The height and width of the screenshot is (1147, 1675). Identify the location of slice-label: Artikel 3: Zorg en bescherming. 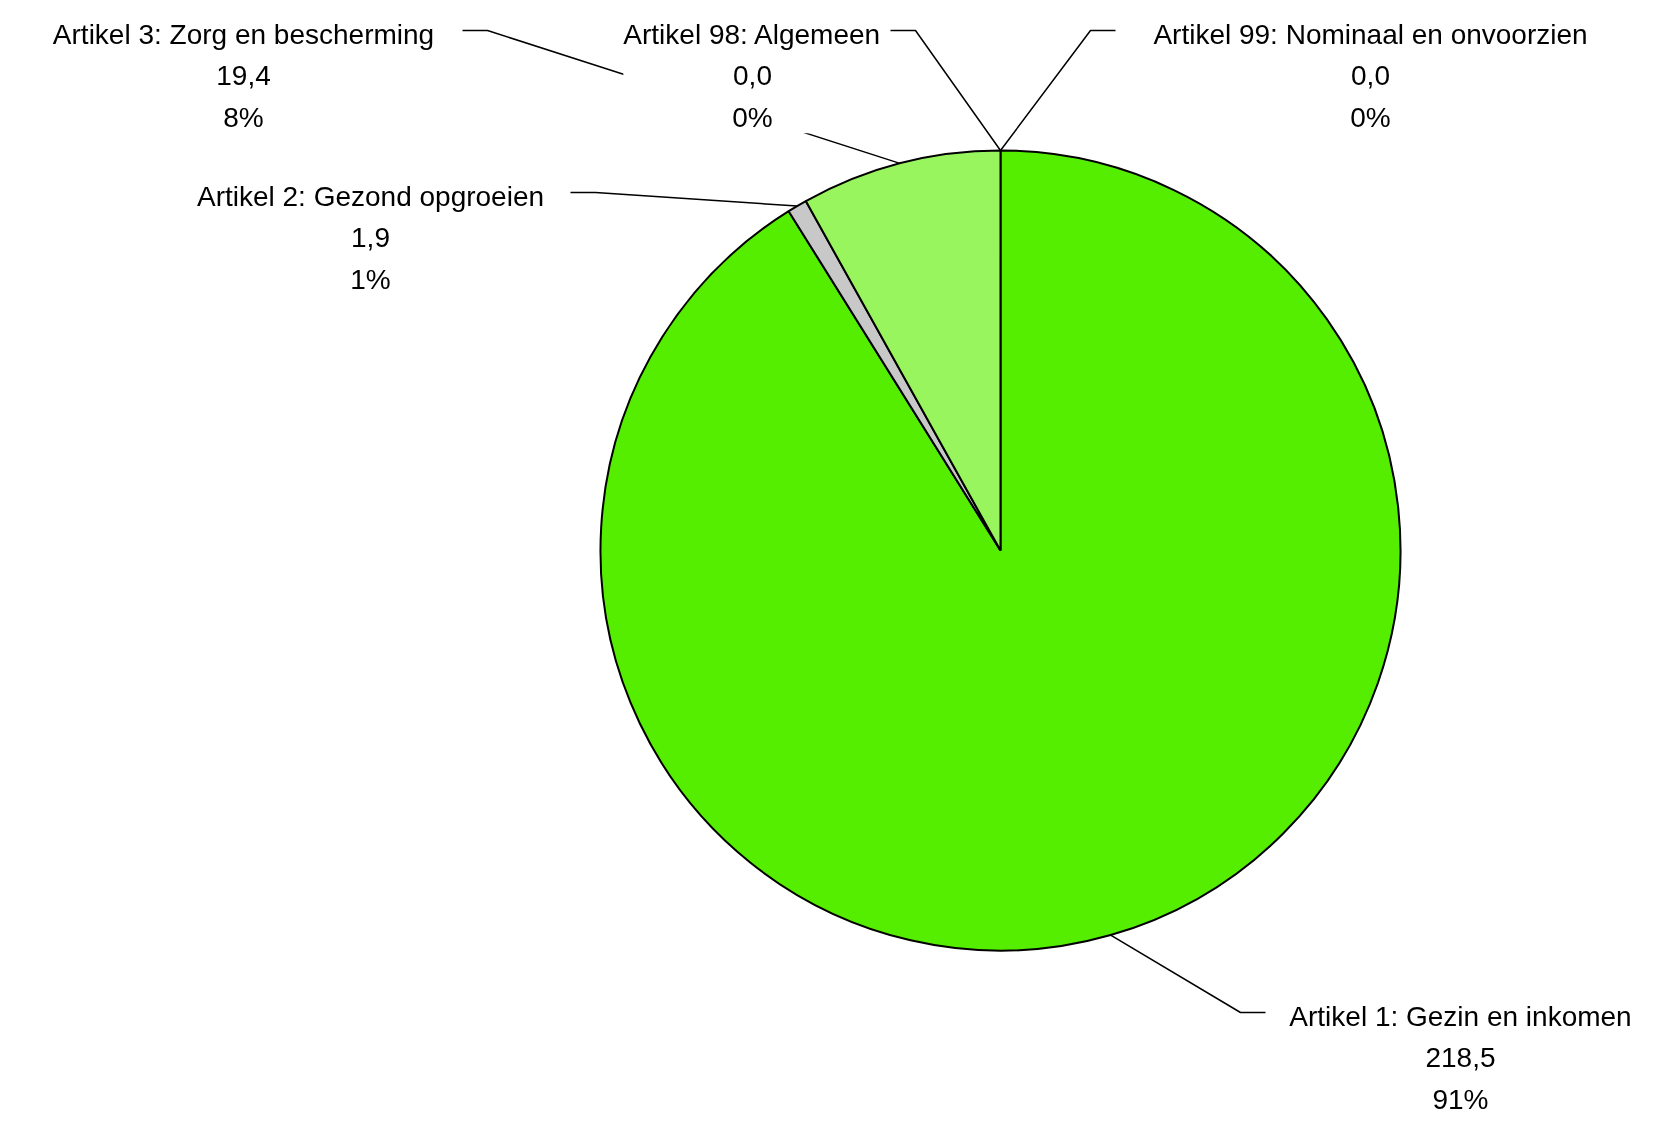
(243, 34).